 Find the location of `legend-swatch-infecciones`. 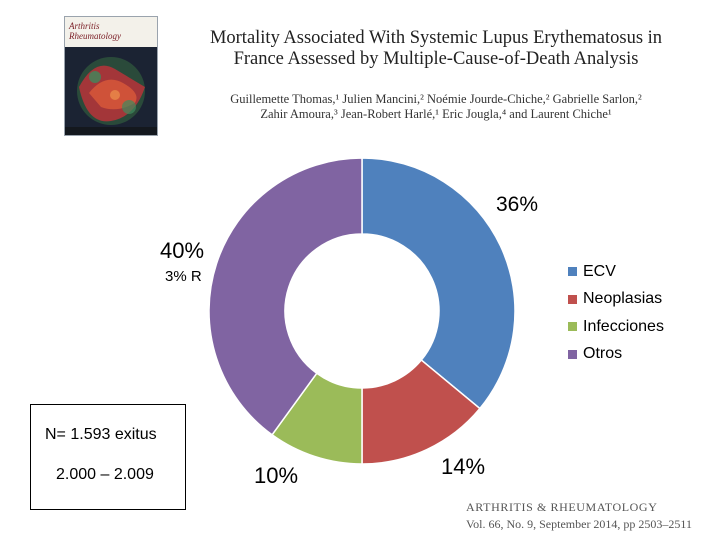

legend-swatch-infecciones is located at coordinates (572, 327).